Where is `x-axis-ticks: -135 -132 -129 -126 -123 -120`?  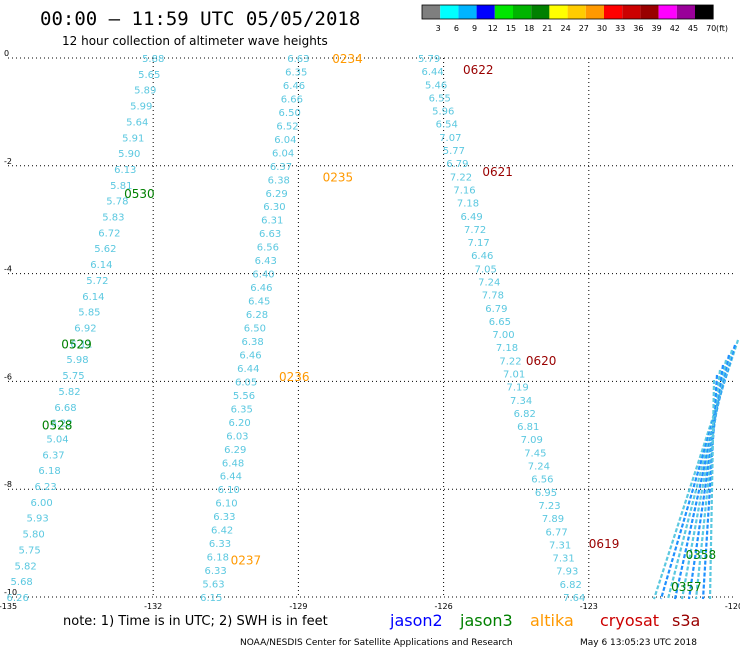 x-axis-ticks: -135 -132 -129 -126 -123 -120 is located at coordinates (370, 606).